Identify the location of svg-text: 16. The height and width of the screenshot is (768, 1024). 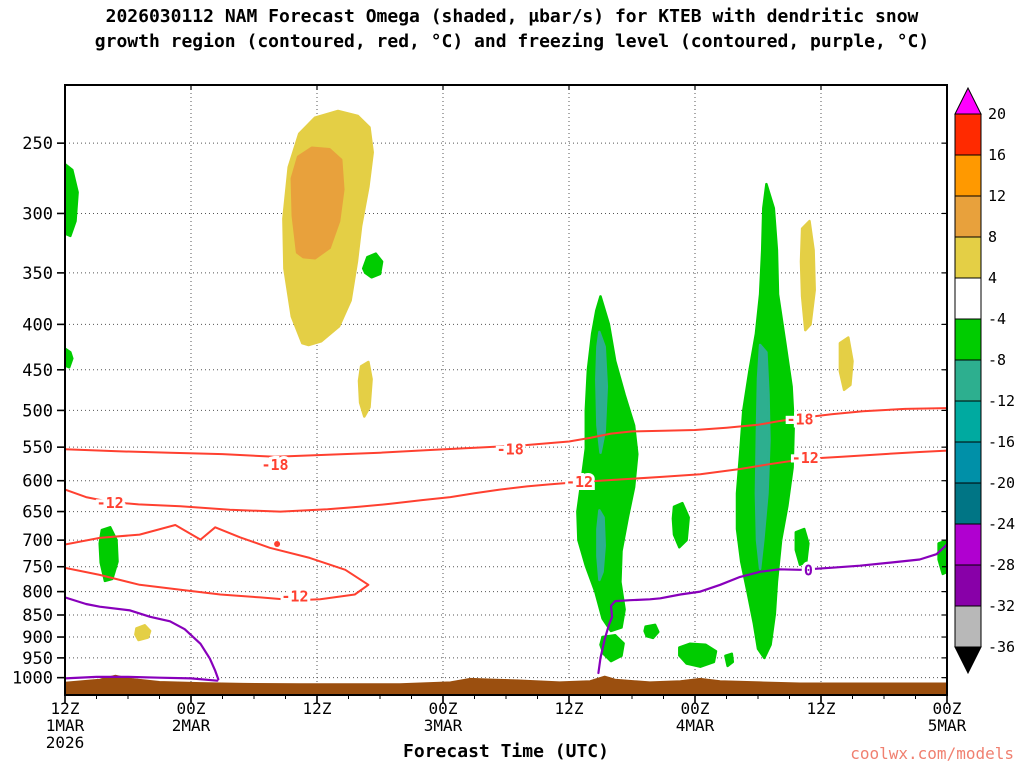
(997, 155).